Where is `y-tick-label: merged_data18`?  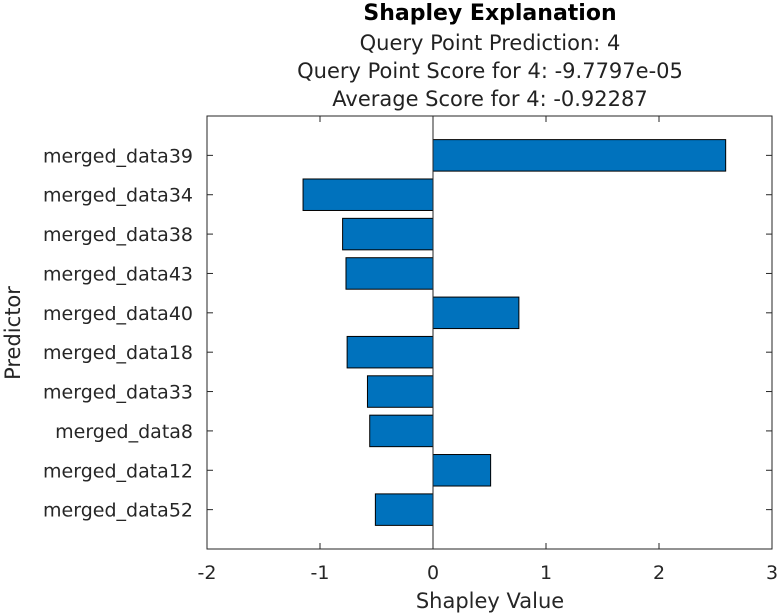 y-tick-label: merged_data18 is located at coordinates (118, 353).